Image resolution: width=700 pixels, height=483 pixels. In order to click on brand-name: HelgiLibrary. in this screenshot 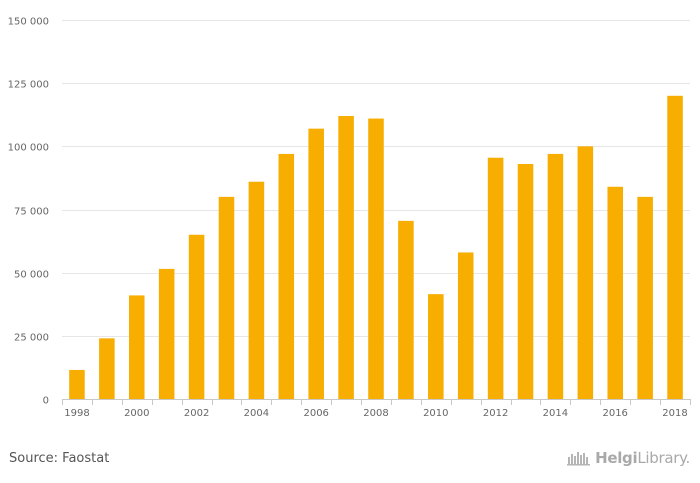, I will do `click(642, 458)`.